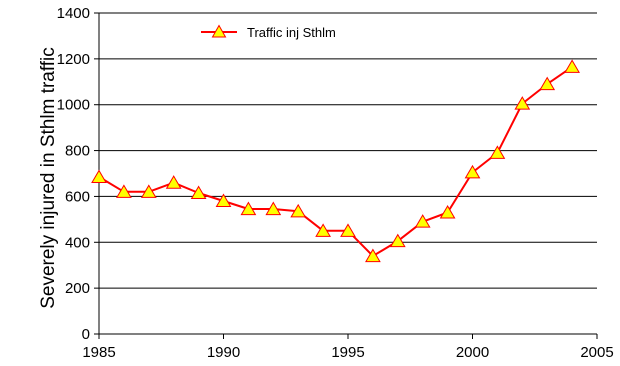 This screenshot has width=620, height=366. Describe the element at coordinates (223, 352) in the screenshot. I see `x-tick-label: 1990` at that location.